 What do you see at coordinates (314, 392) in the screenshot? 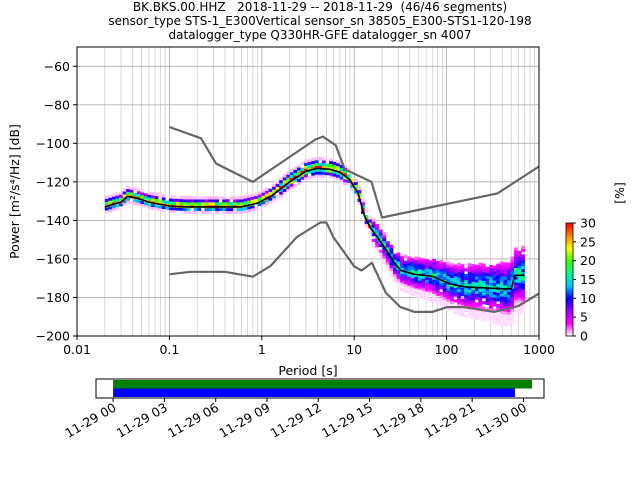
I see `timeline-bar` at bounding box center [314, 392].